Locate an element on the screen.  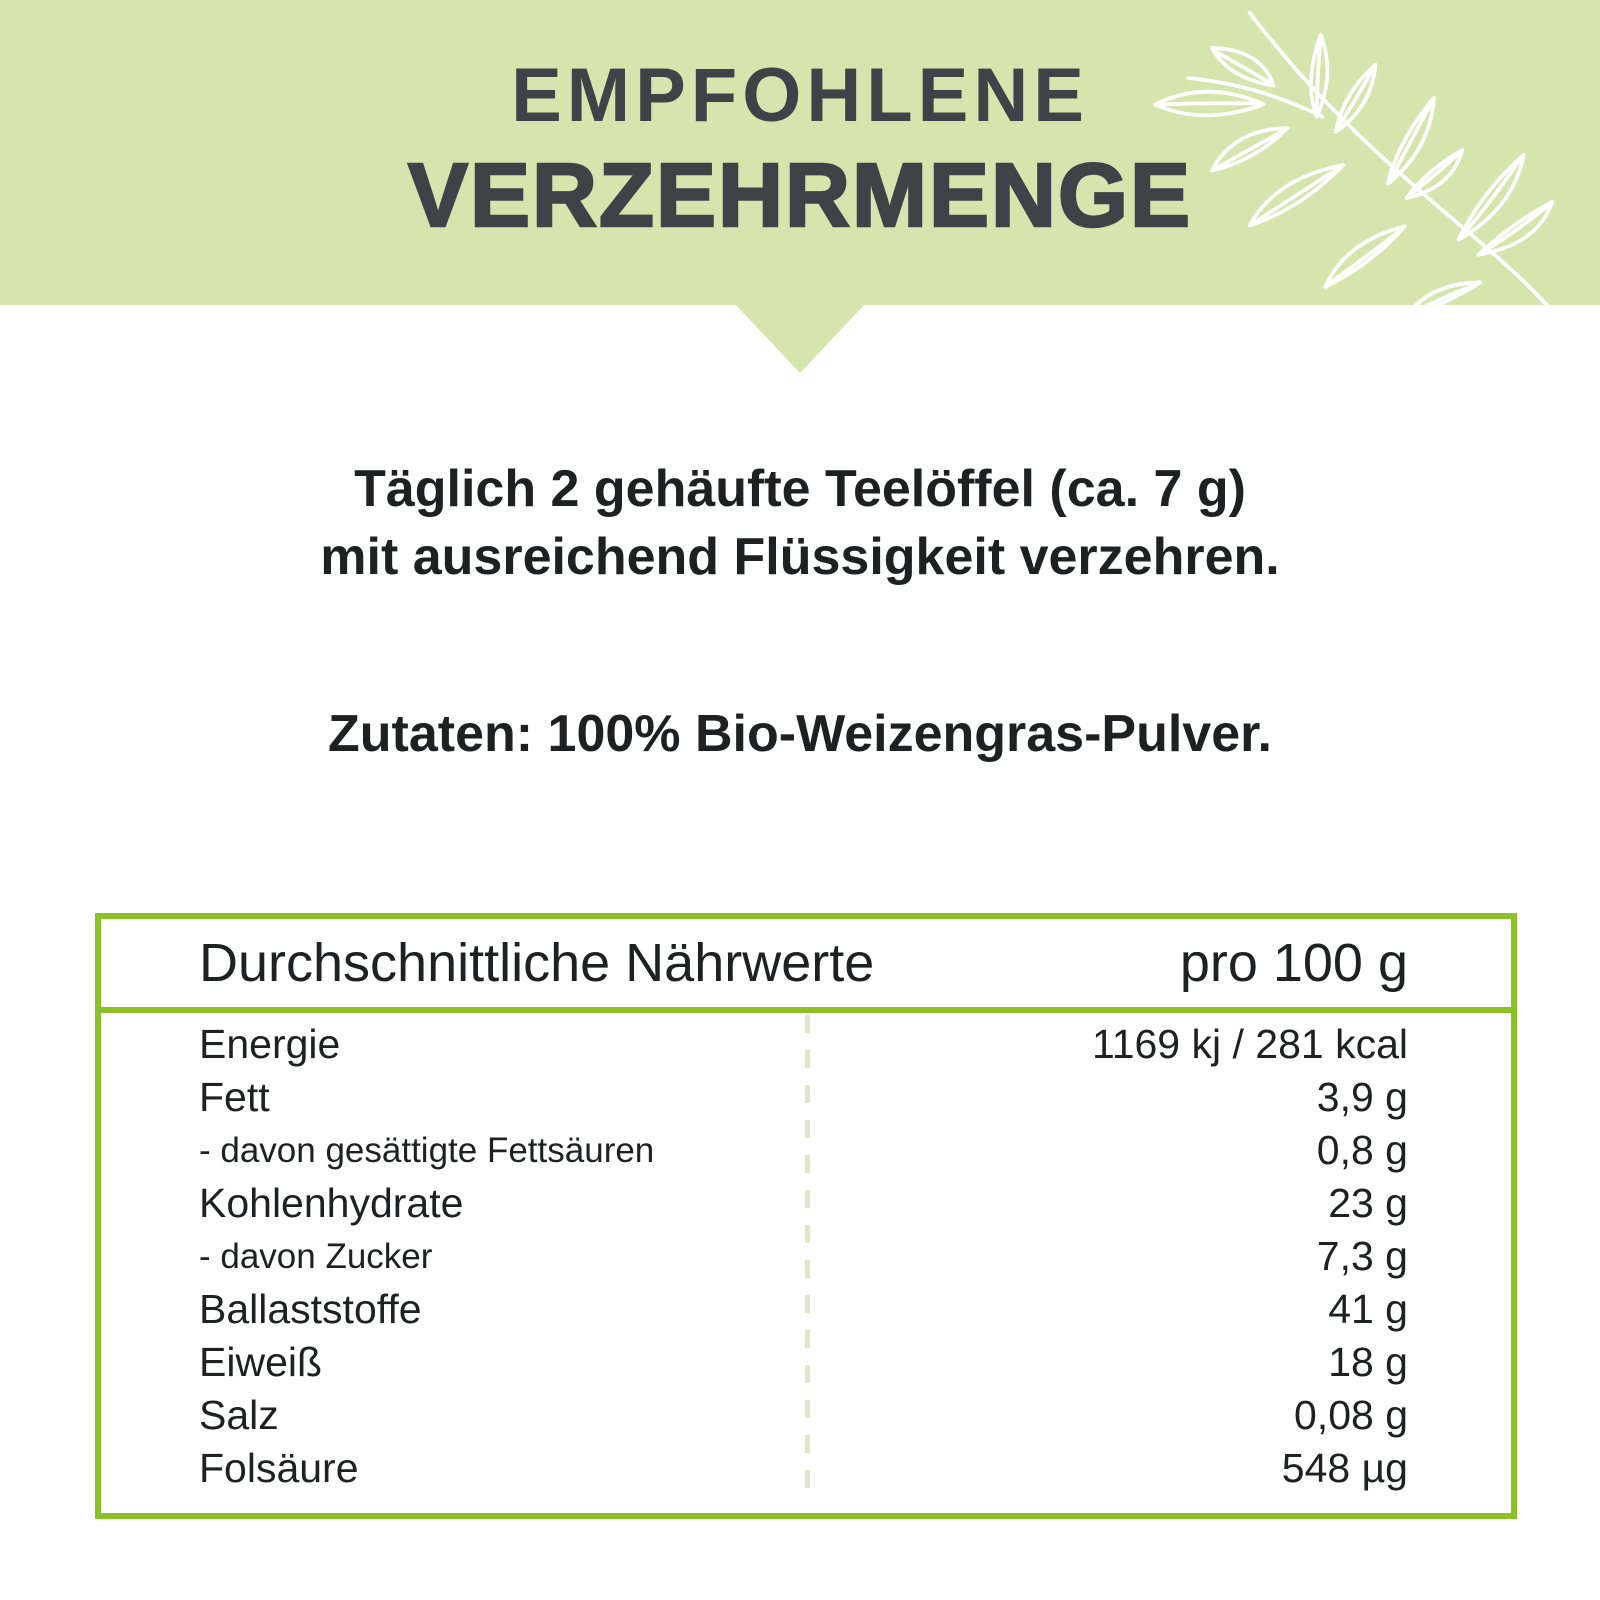
nutrient-label: Fett is located at coordinates (234, 1097).